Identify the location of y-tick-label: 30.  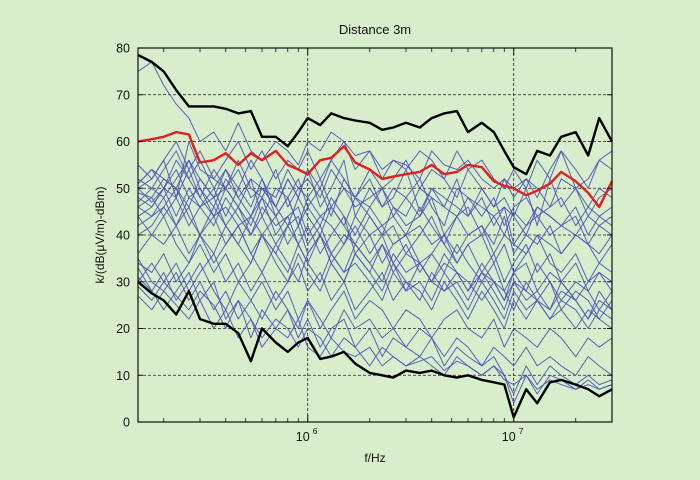
(123, 282).